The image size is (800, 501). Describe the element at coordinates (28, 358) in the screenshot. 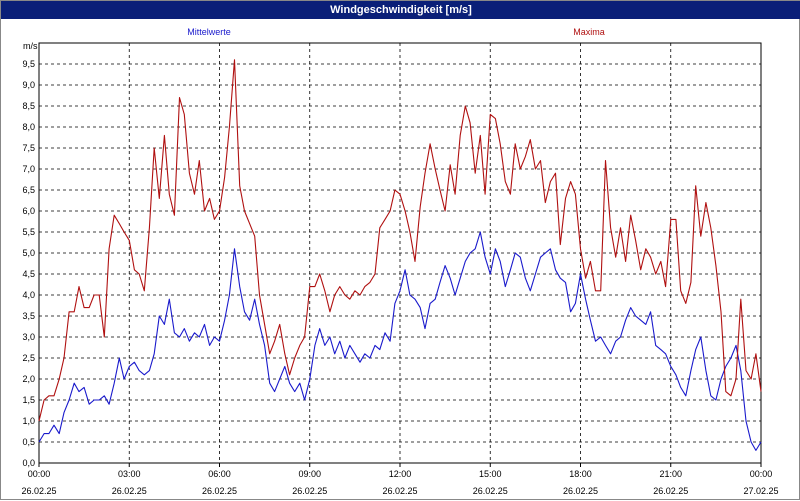

I see `y-tick-label: 2,5` at that location.